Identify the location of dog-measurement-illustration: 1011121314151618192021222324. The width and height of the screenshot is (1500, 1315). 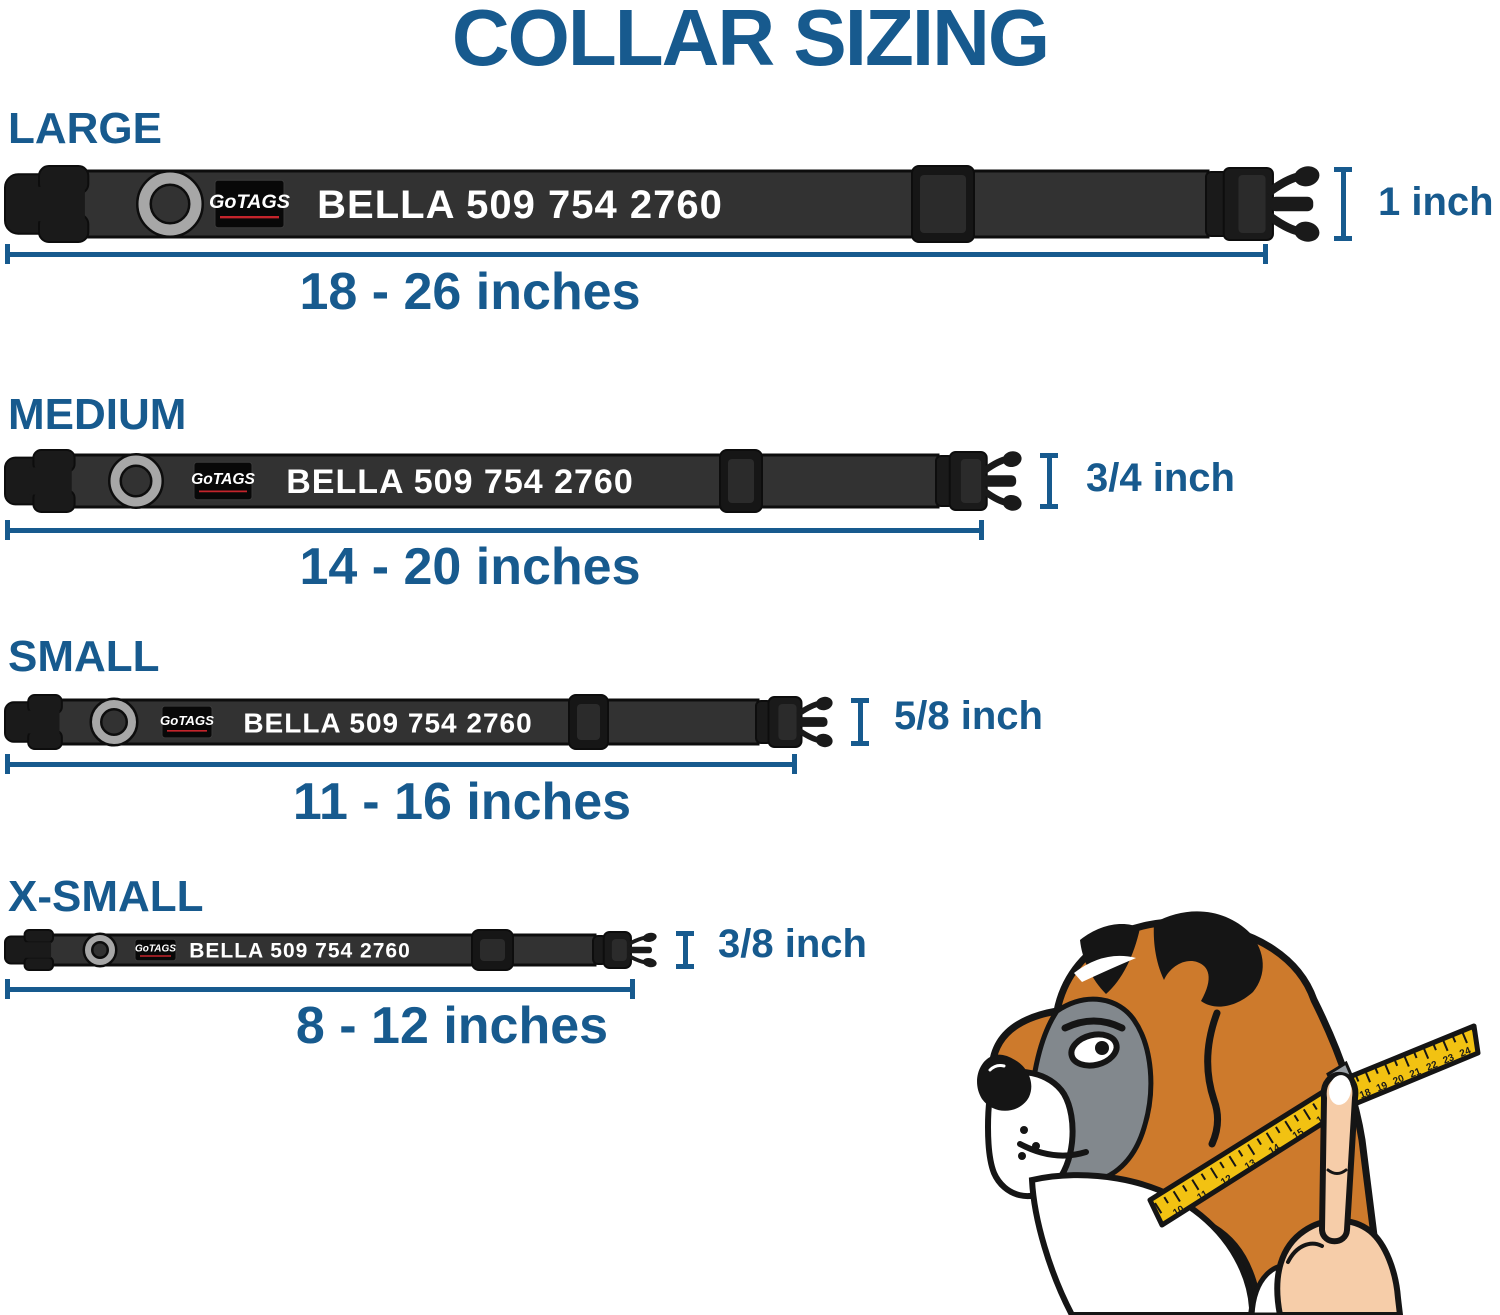
(1226, 1096).